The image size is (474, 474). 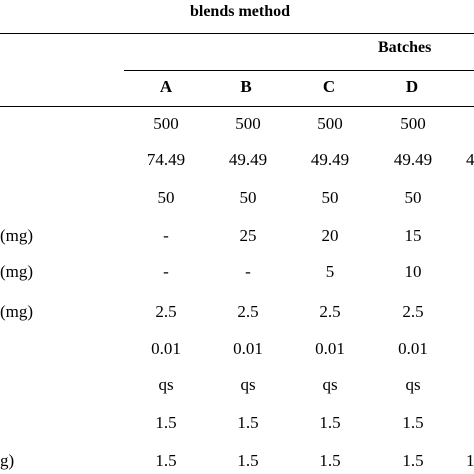 I want to click on cell-b: 500, so click(x=248, y=123).